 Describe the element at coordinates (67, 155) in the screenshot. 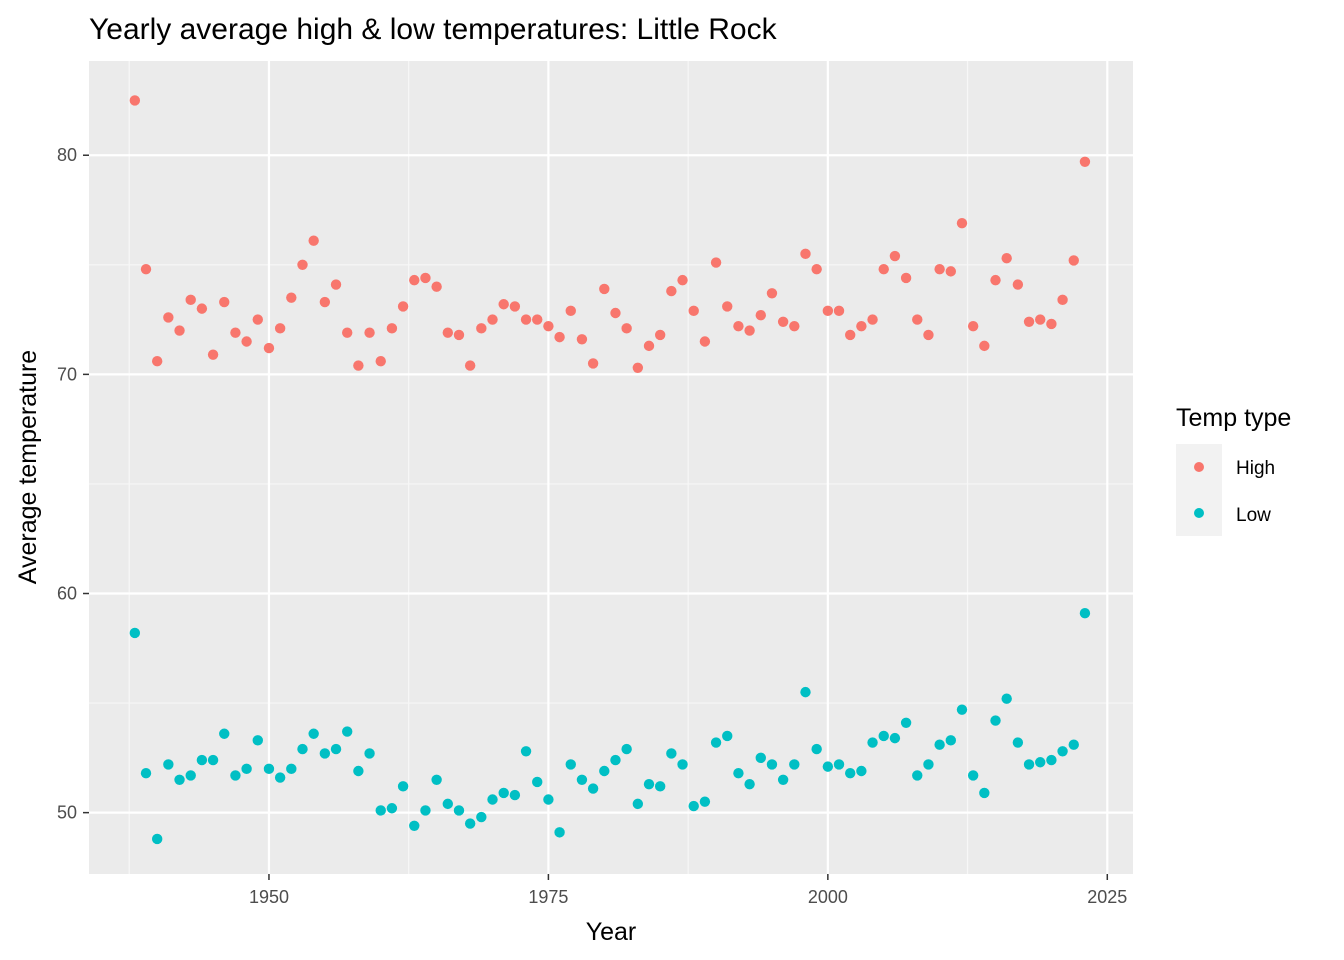

I see `y-tick-label: 80` at that location.